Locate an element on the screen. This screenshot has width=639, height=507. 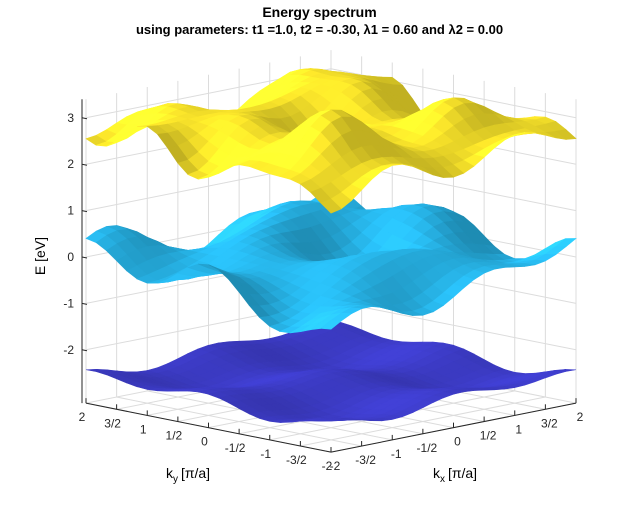
z-axis-label: E [eV] is located at coordinates (40, 256).